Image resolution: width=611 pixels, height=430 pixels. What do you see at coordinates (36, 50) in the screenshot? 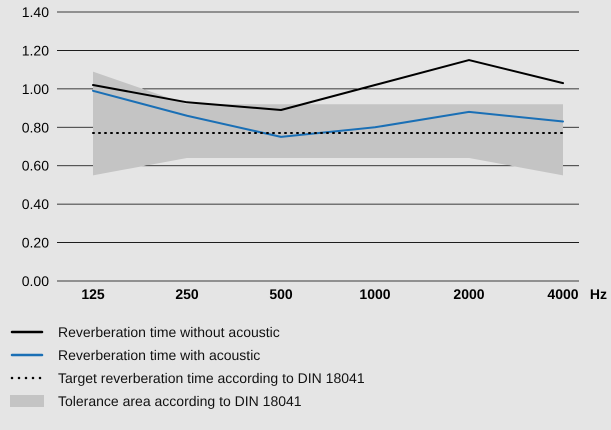
I see `y-tick-label: 1.20` at bounding box center [36, 50].